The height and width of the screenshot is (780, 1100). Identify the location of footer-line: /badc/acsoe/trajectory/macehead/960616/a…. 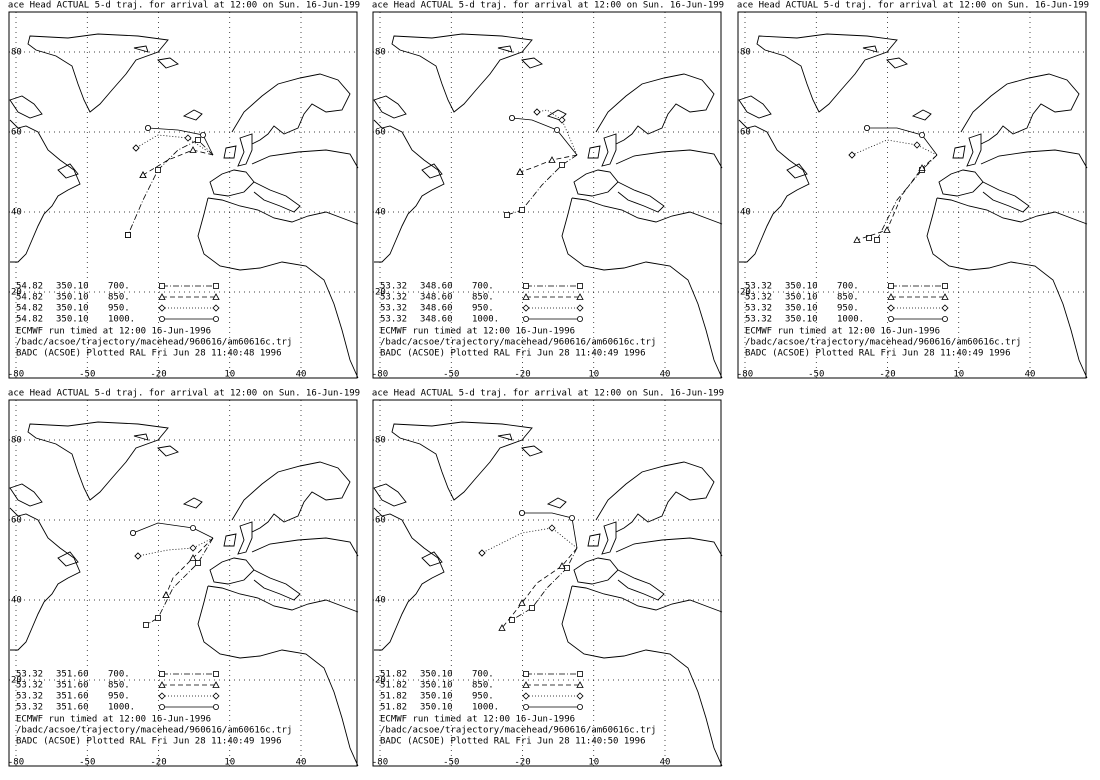
(518, 343).